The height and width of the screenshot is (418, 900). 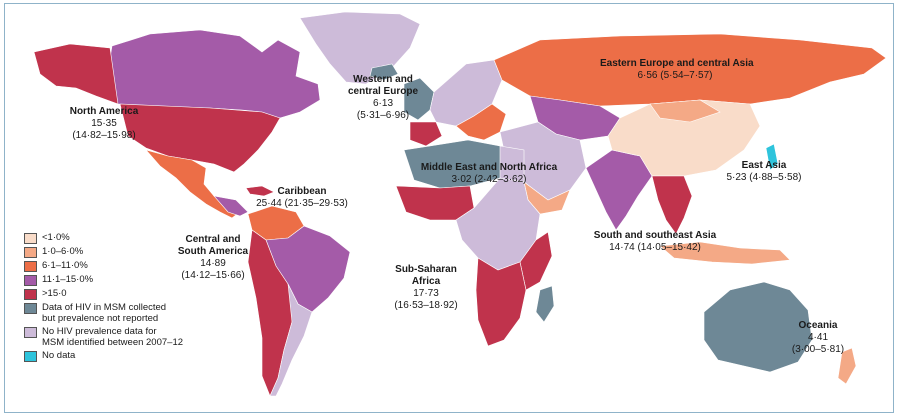 I want to click on southeast-asia, so click(x=672, y=205).